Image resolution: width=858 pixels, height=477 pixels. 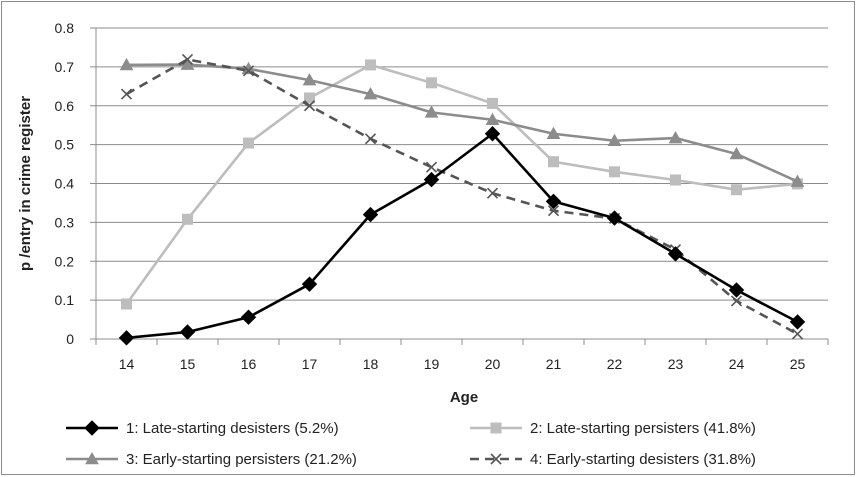 I want to click on x-tick-label: 15, so click(x=188, y=364).